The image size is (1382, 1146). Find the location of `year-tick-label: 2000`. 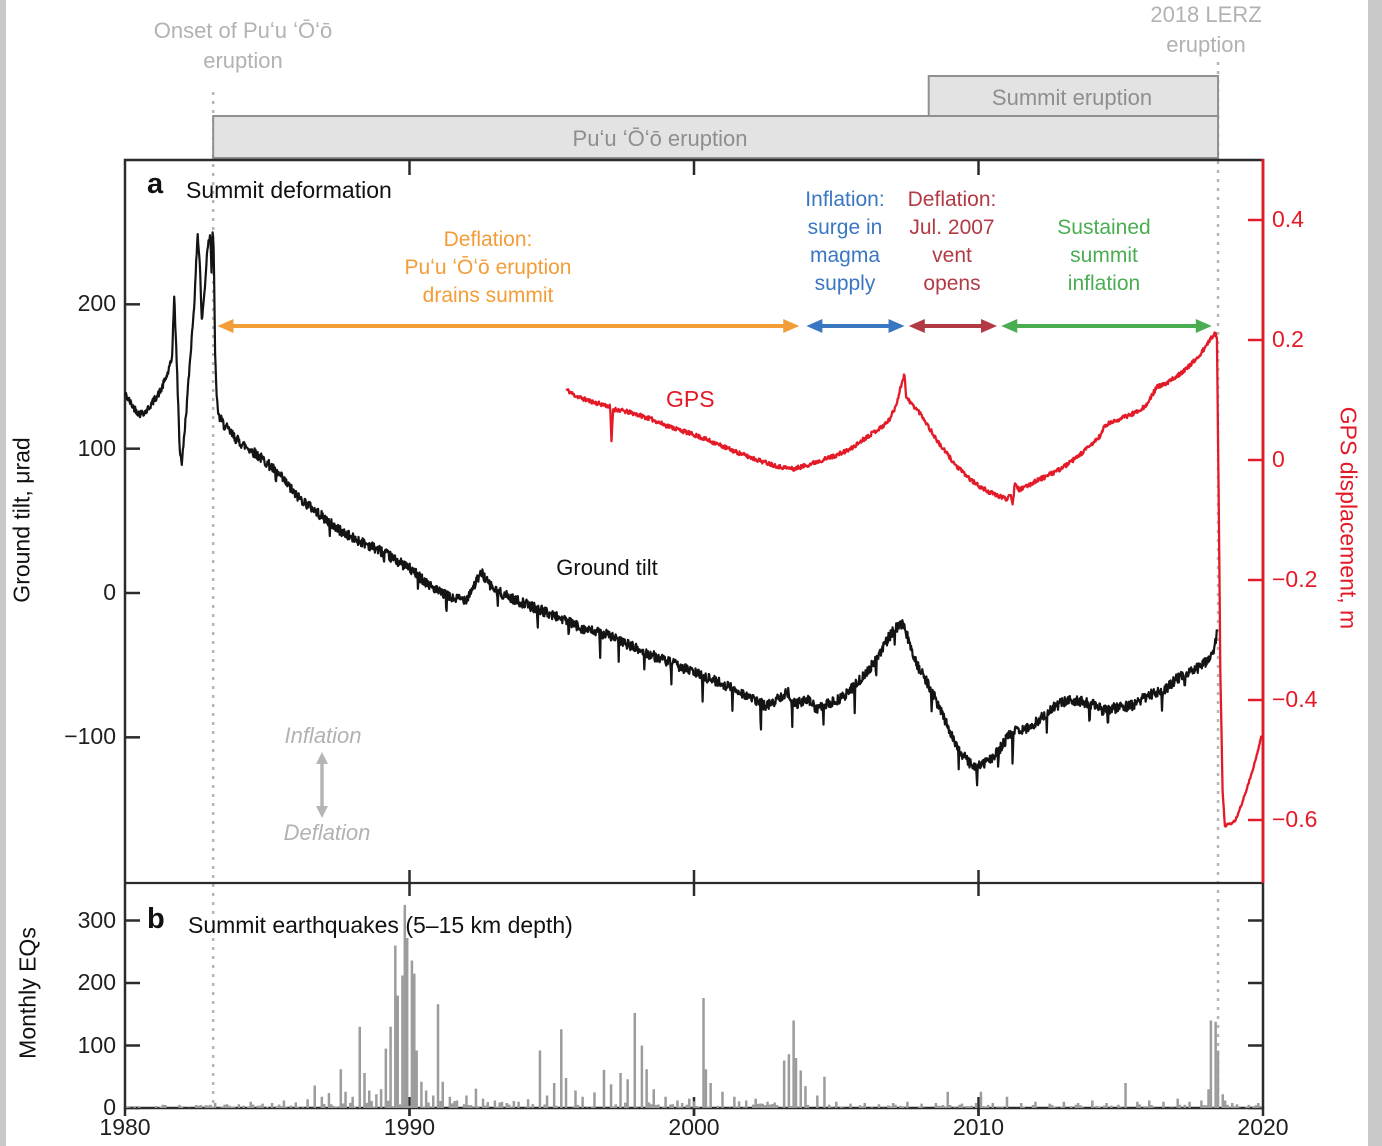

year-tick-label: 2000 is located at coordinates (694, 1127).